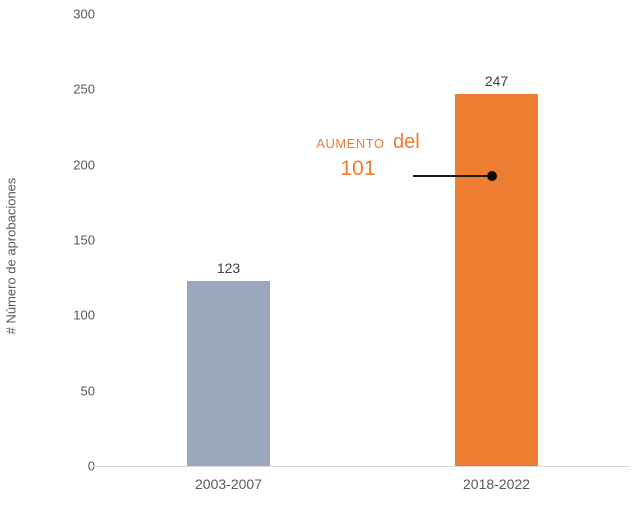  Describe the element at coordinates (84, 240) in the screenshot. I see `y-tick-label: 150` at that location.